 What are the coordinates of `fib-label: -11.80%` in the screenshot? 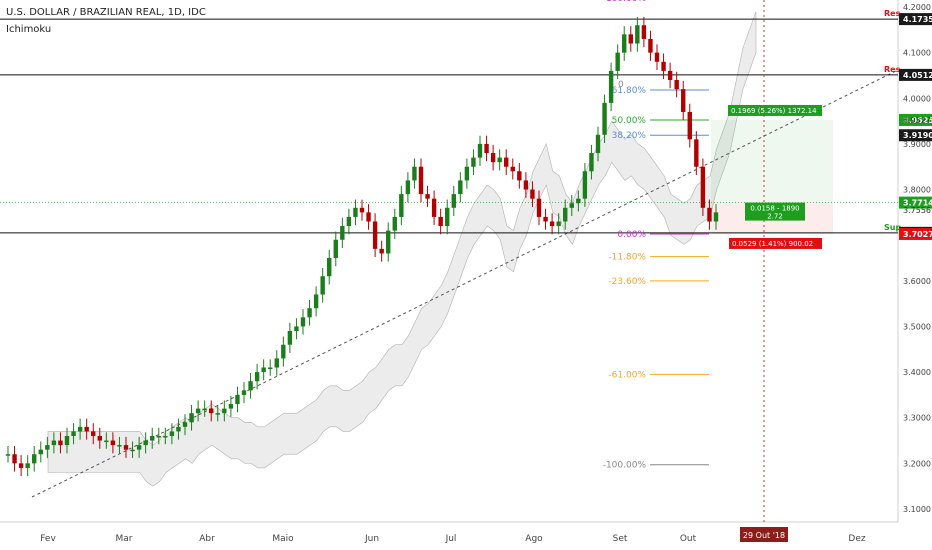 It's located at (627, 258).